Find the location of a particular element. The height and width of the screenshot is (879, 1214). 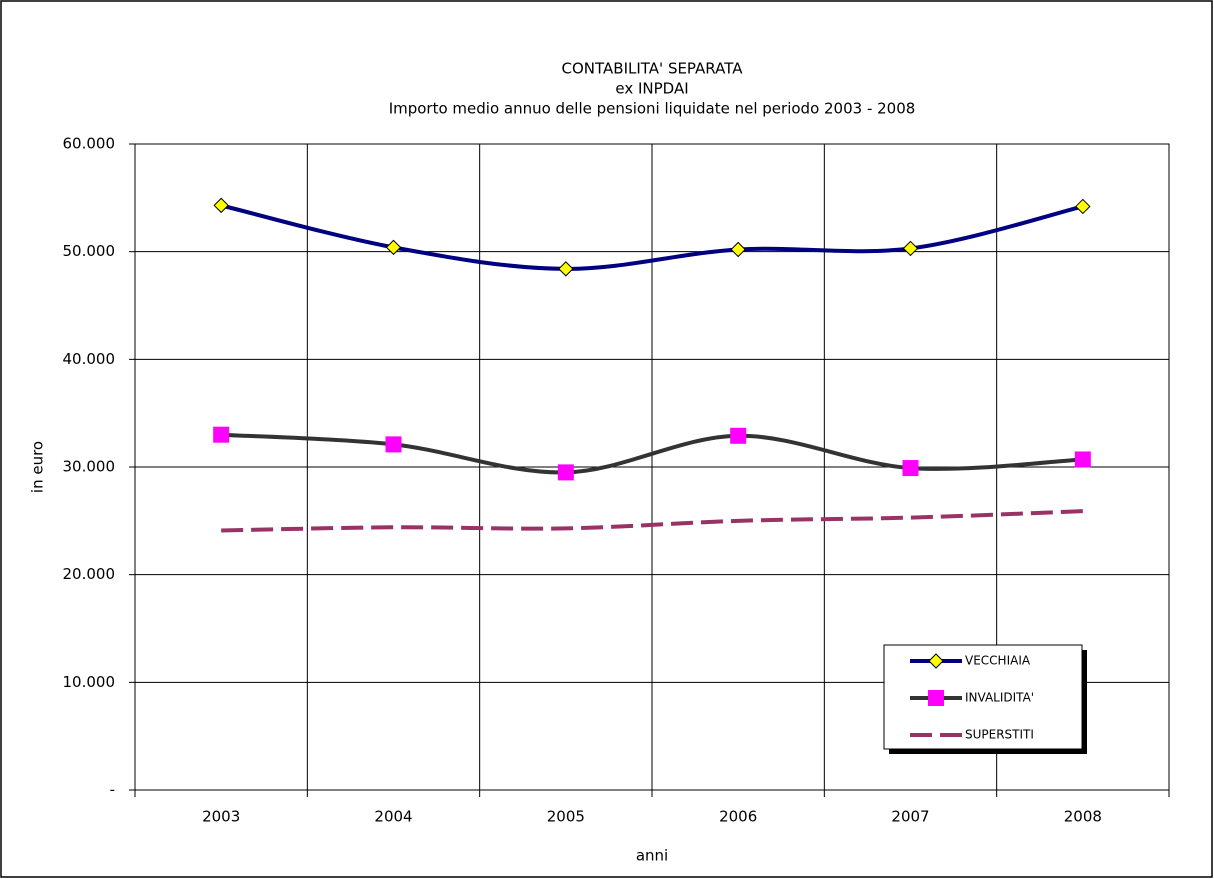

y-tick-label: 20.000 is located at coordinates (89, 574).